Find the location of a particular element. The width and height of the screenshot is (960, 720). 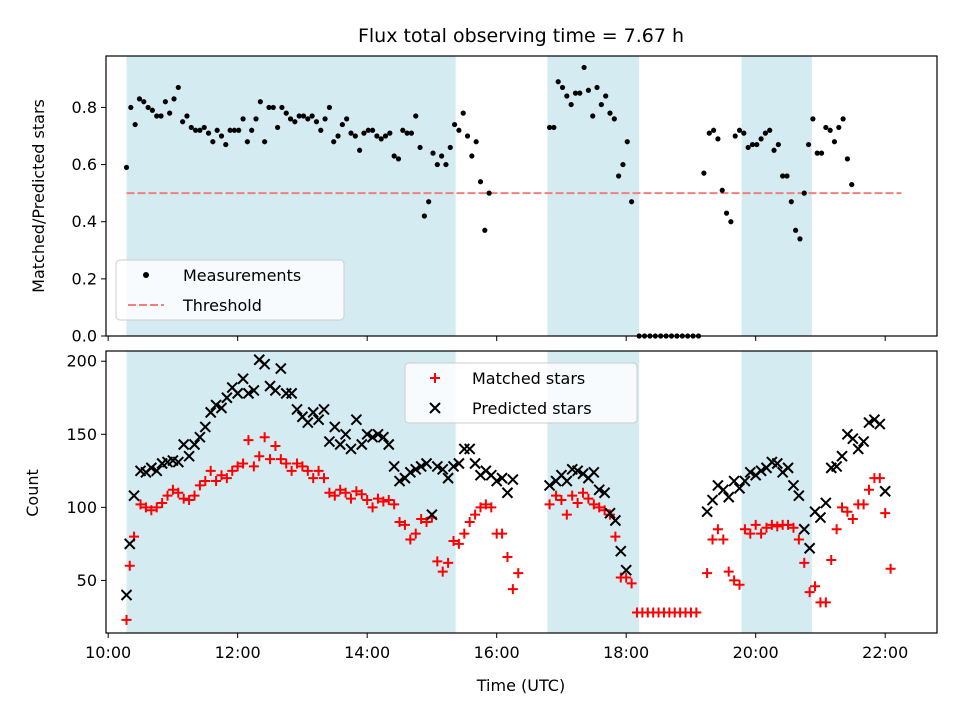

bottom-shaded-interval is located at coordinates (776, 492).